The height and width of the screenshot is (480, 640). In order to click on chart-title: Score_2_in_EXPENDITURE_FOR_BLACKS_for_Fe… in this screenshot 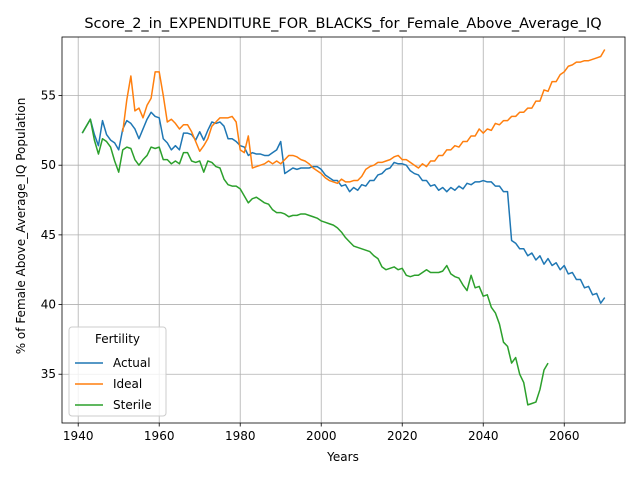, I will do `click(342, 24)`.